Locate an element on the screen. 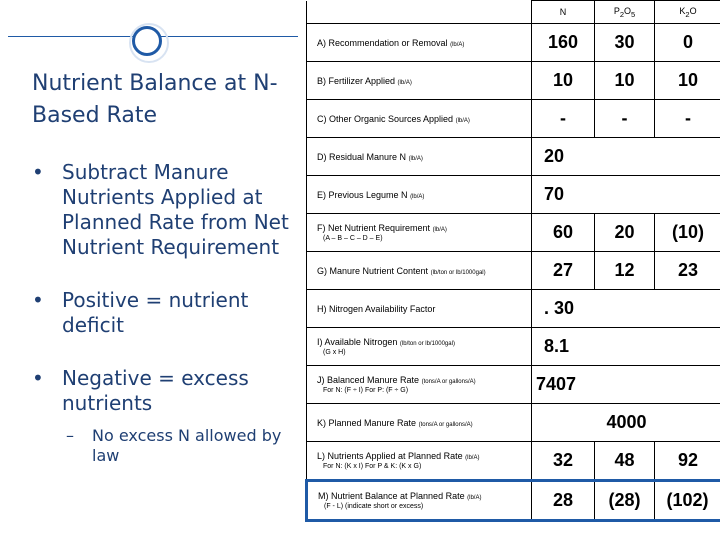  header-k2o-sub: 2 is located at coordinates (687, 14).